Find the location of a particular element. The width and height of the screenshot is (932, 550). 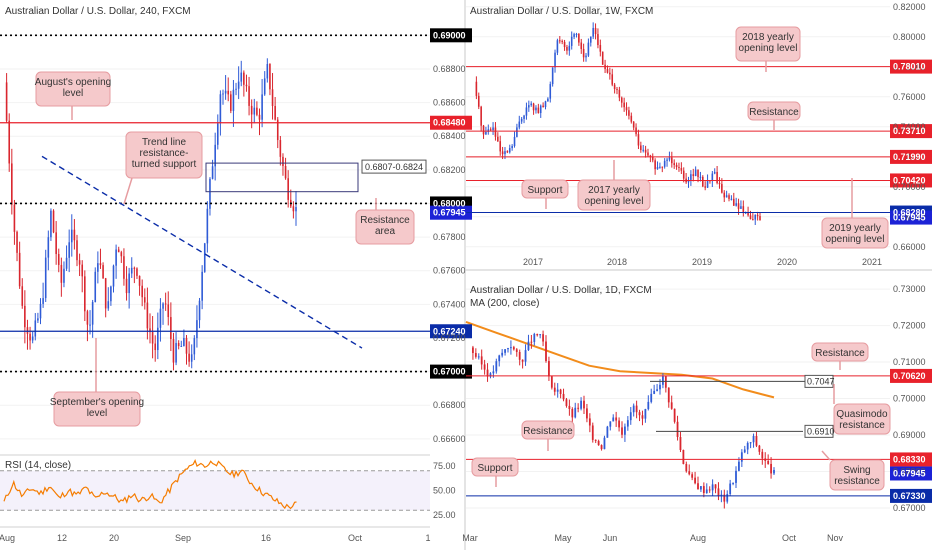

daily-boxed-level is located at coordinates (819, 431).